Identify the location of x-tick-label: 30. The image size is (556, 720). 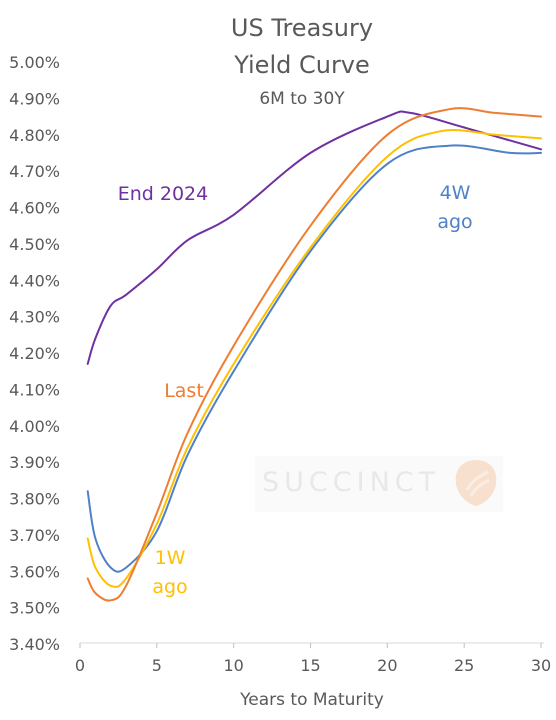
(541, 665).